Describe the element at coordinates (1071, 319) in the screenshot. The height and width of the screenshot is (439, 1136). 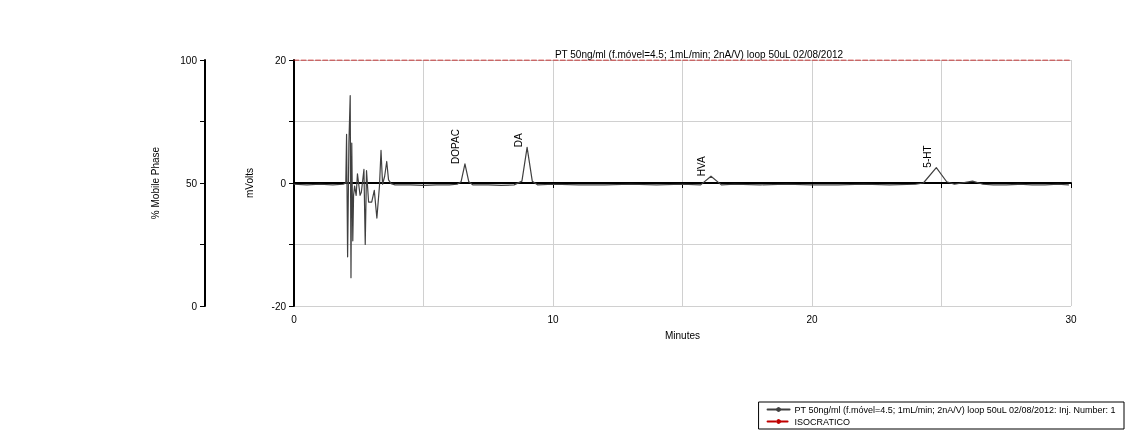
I see `x-tick-label: 30` at that location.